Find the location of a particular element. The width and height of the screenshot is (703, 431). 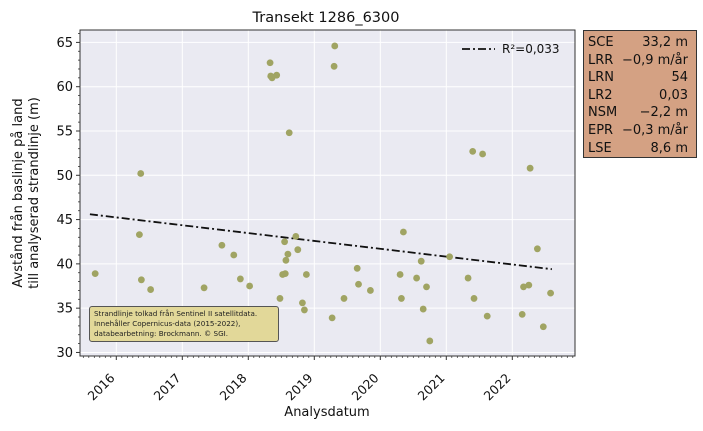

stat-row-sce: SCE 33,2 m is located at coordinates (640, 43).